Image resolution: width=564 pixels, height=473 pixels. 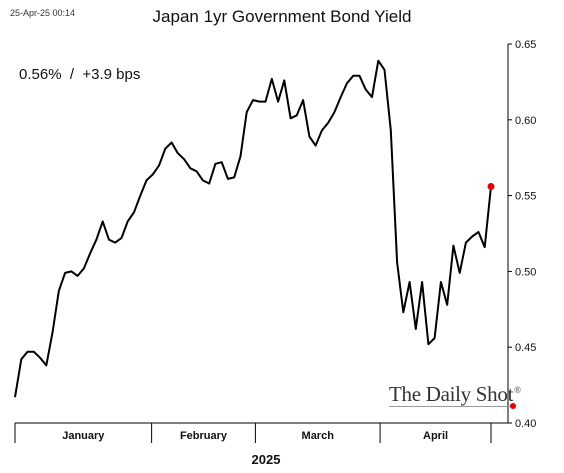 What do you see at coordinates (451, 394) in the screenshot?
I see `brand-text: The Daily Shot` at bounding box center [451, 394].